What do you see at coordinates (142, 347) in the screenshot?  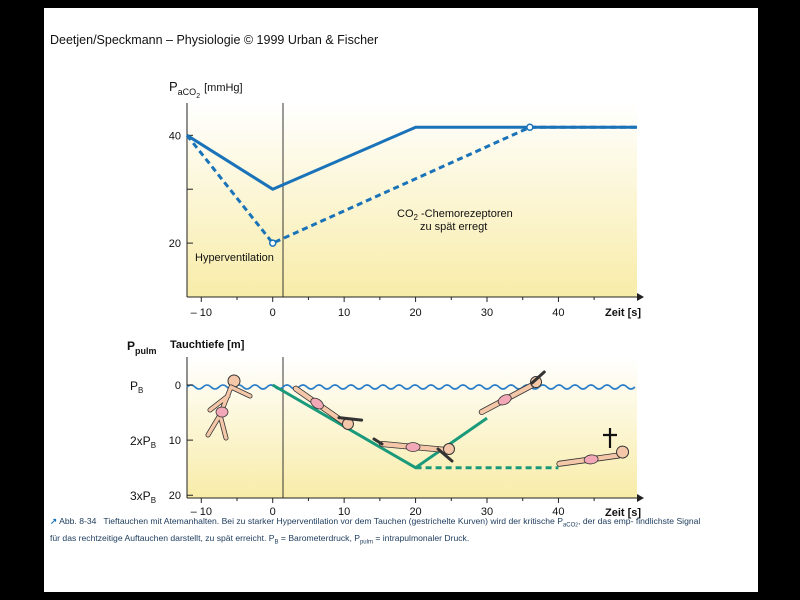 I see `ppulm-axis-label: Ppulm` at bounding box center [142, 347].